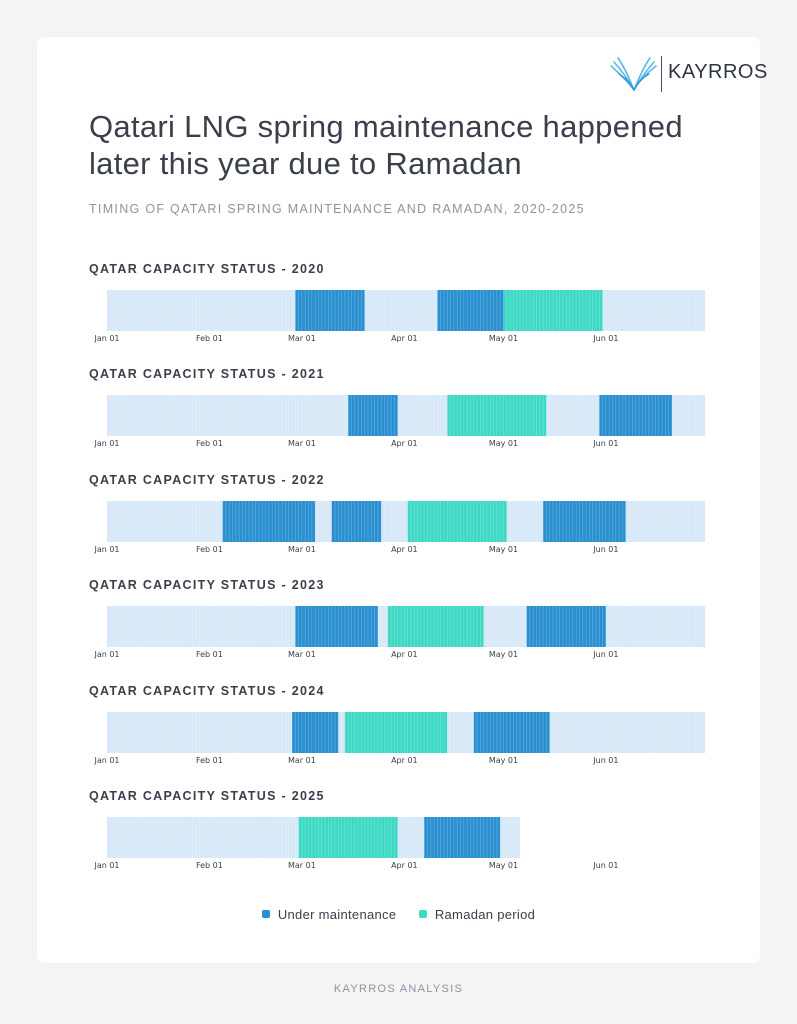 The image size is (797, 1024). What do you see at coordinates (485, 914) in the screenshot?
I see `legend-label-ramadan: Ramadan period` at bounding box center [485, 914].